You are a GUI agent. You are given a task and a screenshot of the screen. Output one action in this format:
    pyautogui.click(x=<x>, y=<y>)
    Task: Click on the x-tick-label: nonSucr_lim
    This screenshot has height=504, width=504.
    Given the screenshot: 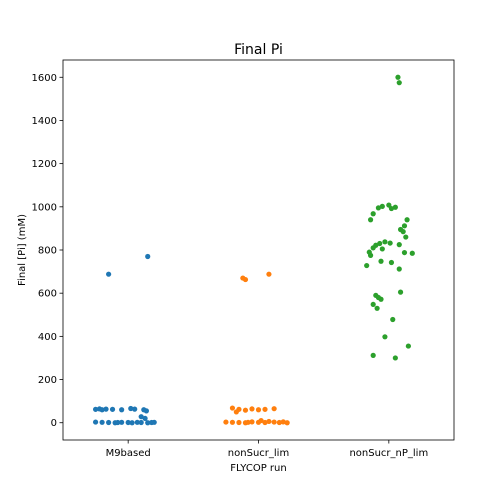 What is the action you would take?
    pyautogui.click(x=258, y=453)
    